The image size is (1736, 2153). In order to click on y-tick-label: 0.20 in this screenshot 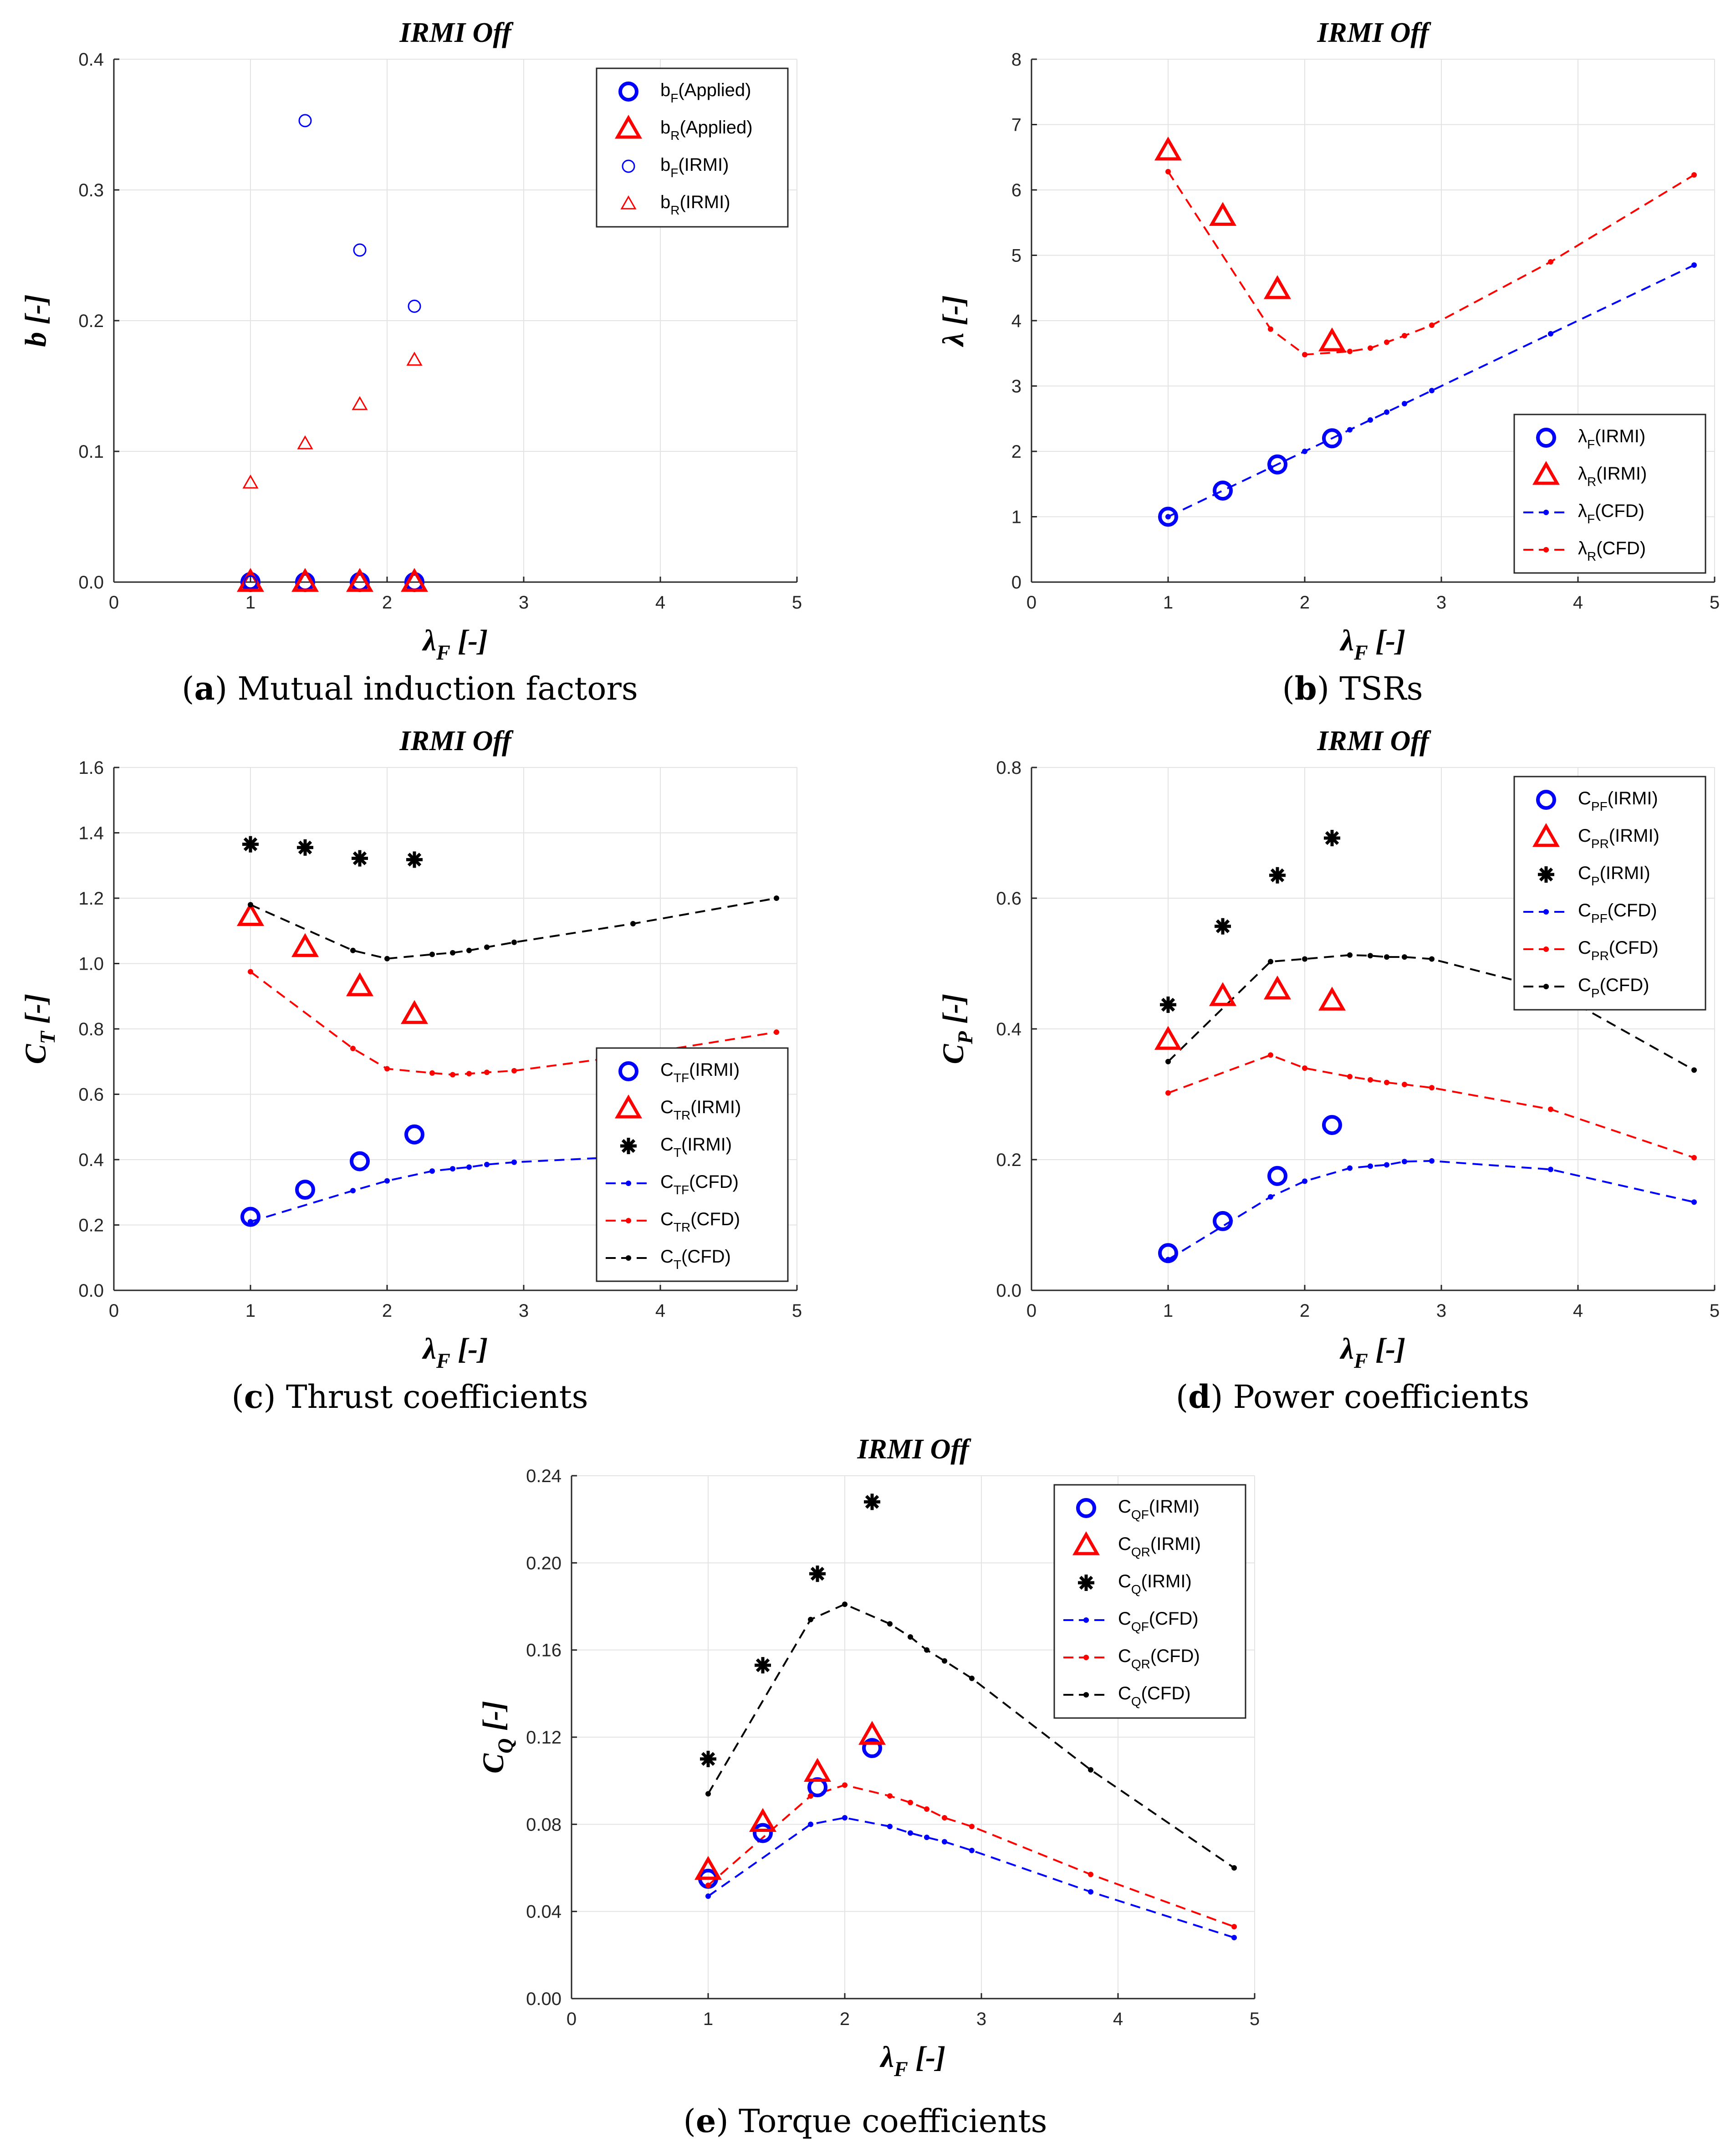, I will do `click(544, 1563)`.